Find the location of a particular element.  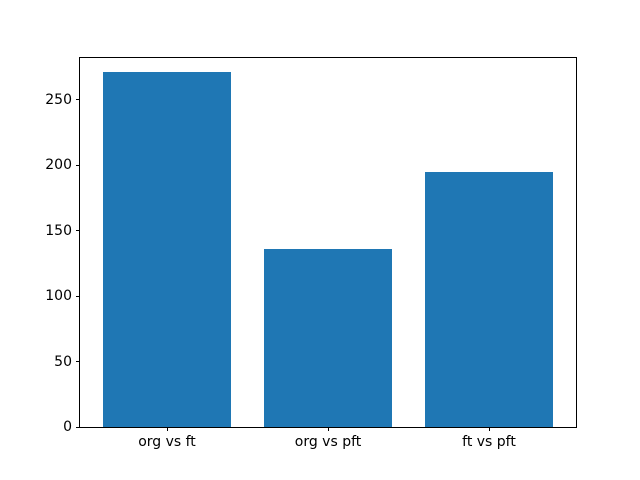

x-tick-label: ft vs pft is located at coordinates (489, 442).